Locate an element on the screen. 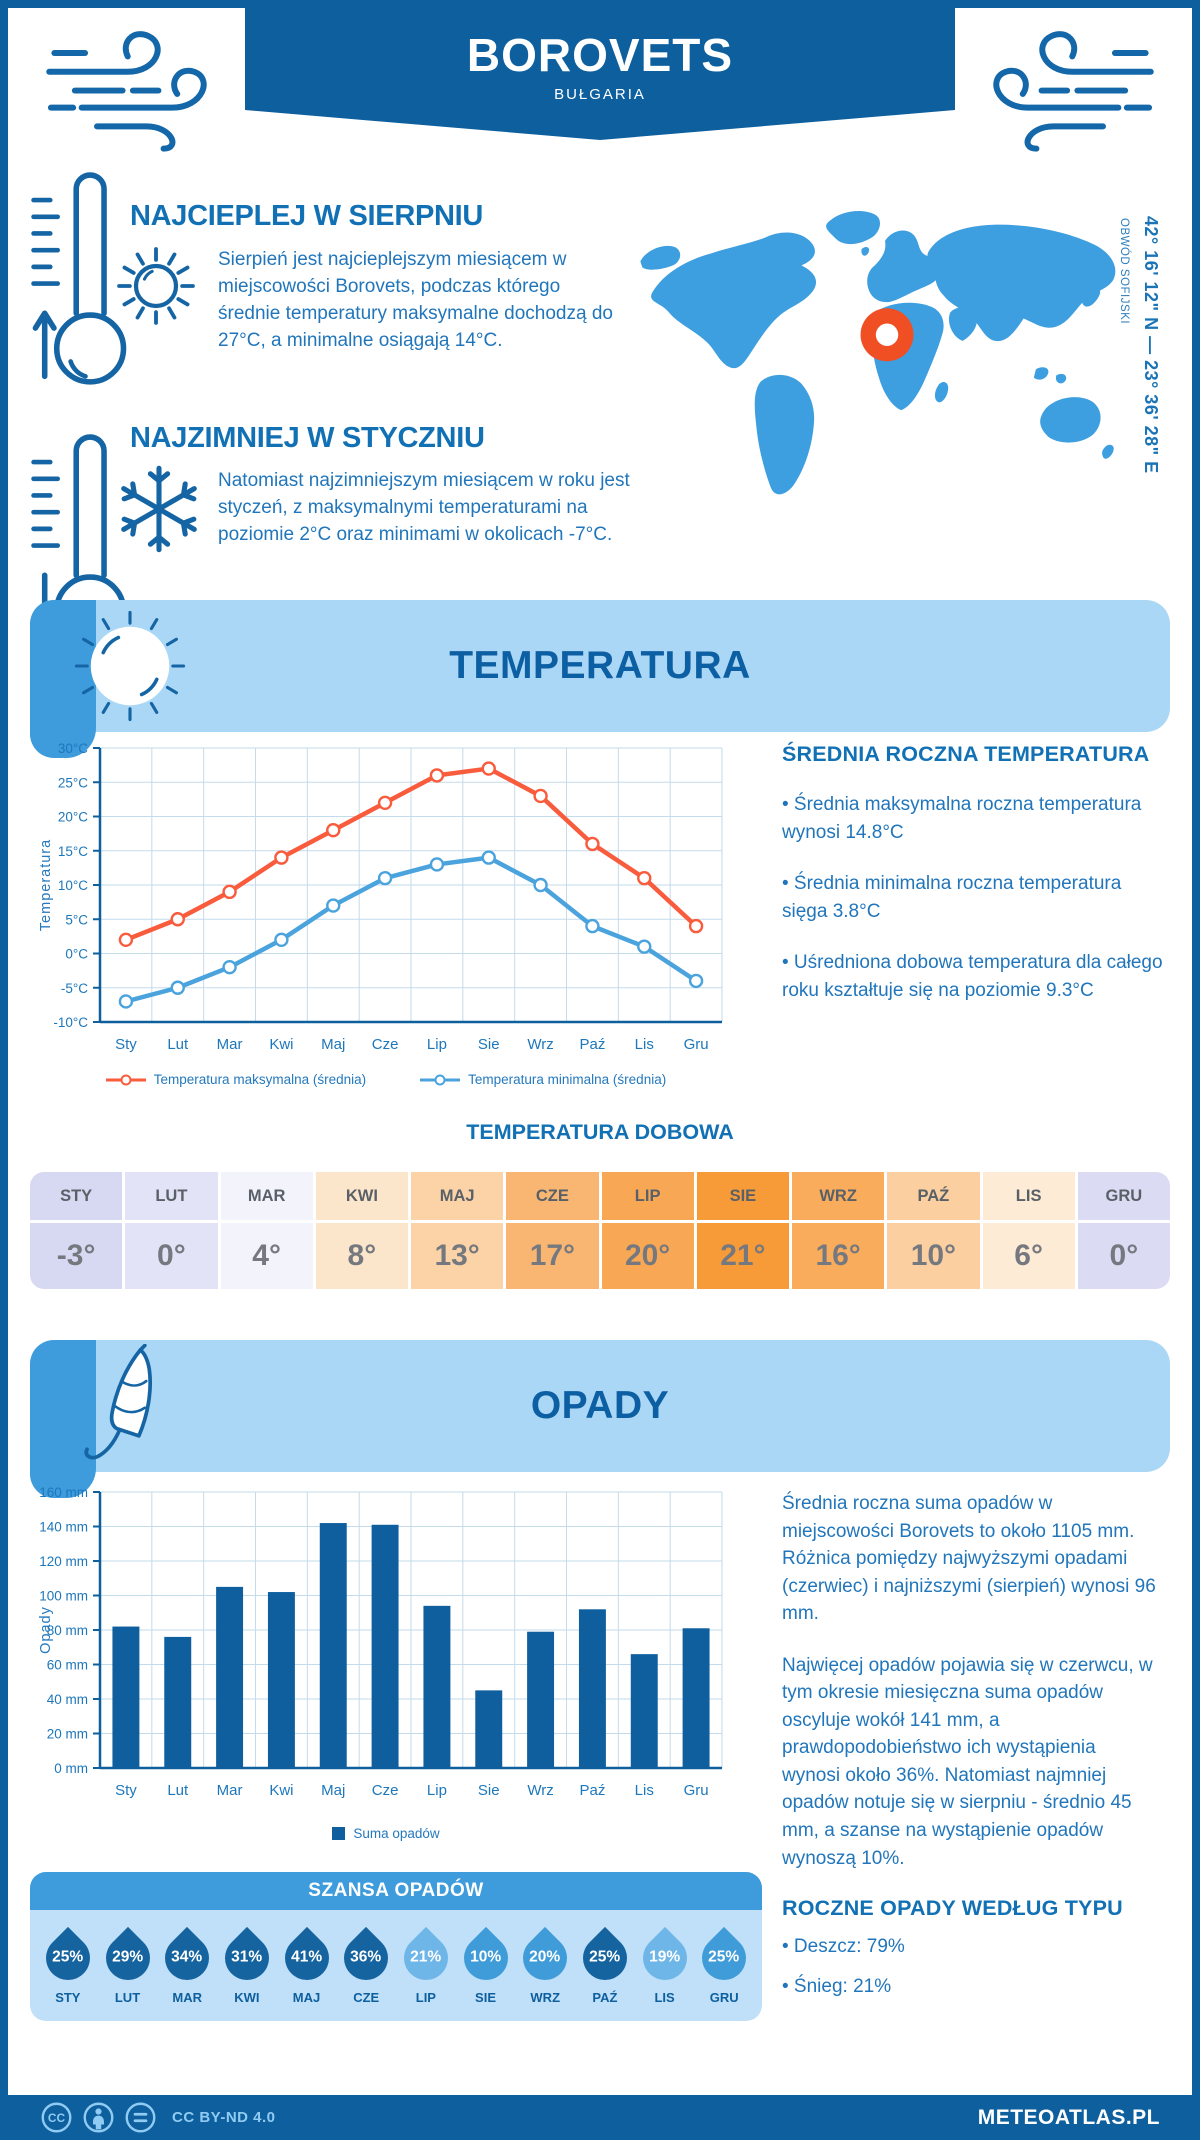 The width and height of the screenshot is (1200, 2140). chance-percent: 41% is located at coordinates (307, 1957).